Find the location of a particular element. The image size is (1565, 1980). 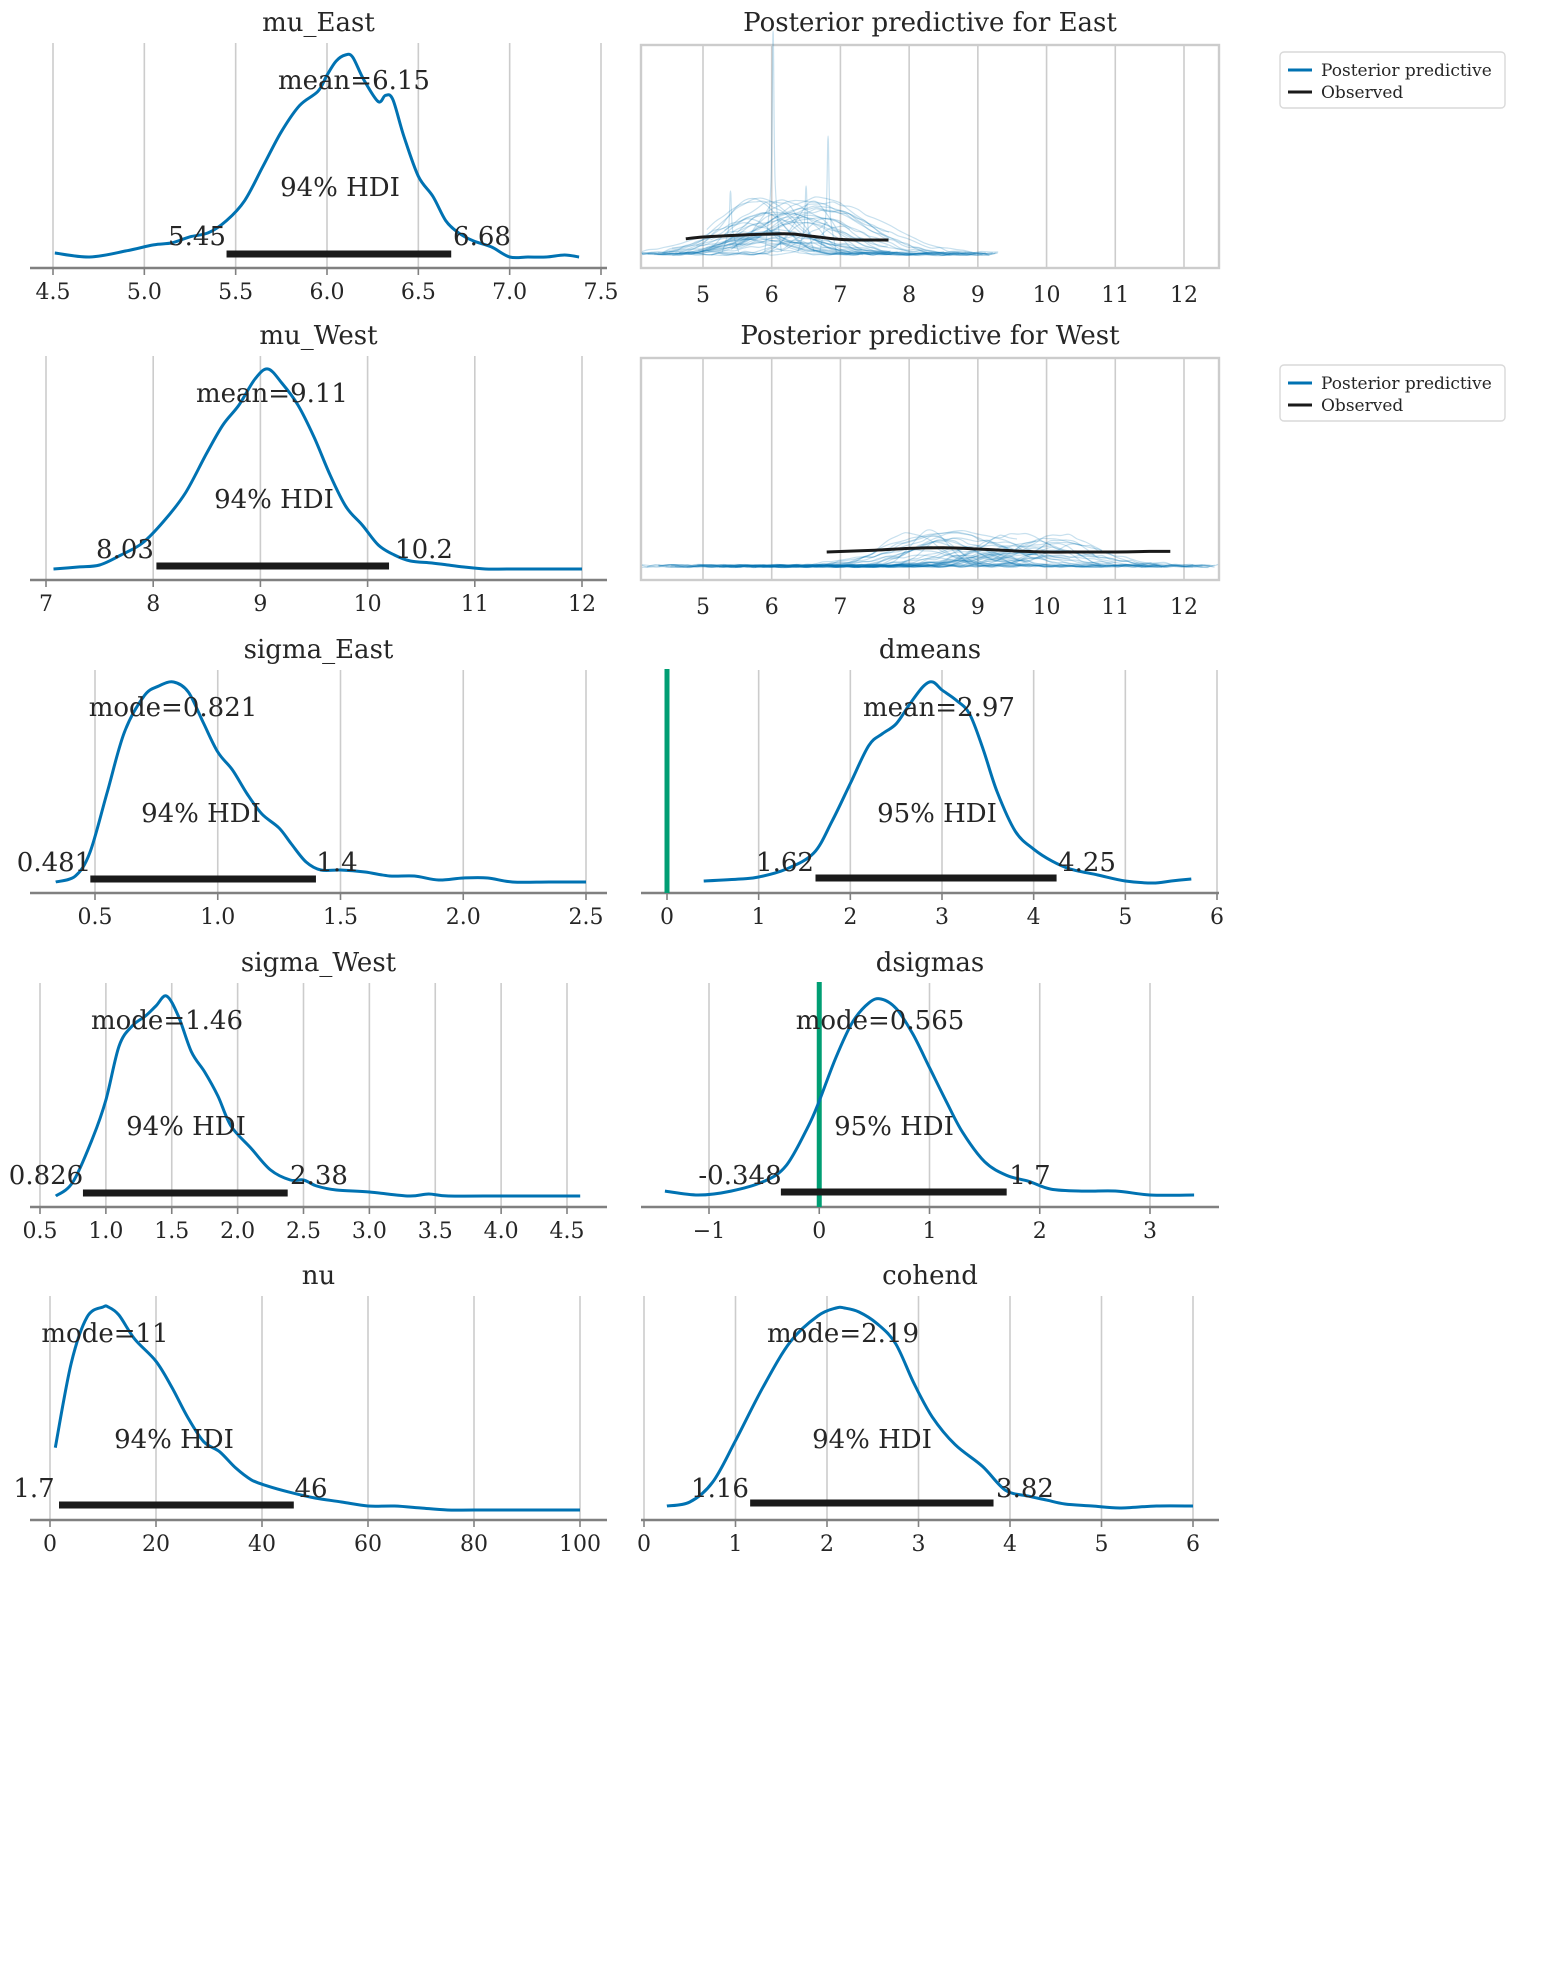

tick-label: 40 is located at coordinates (262, 1544).